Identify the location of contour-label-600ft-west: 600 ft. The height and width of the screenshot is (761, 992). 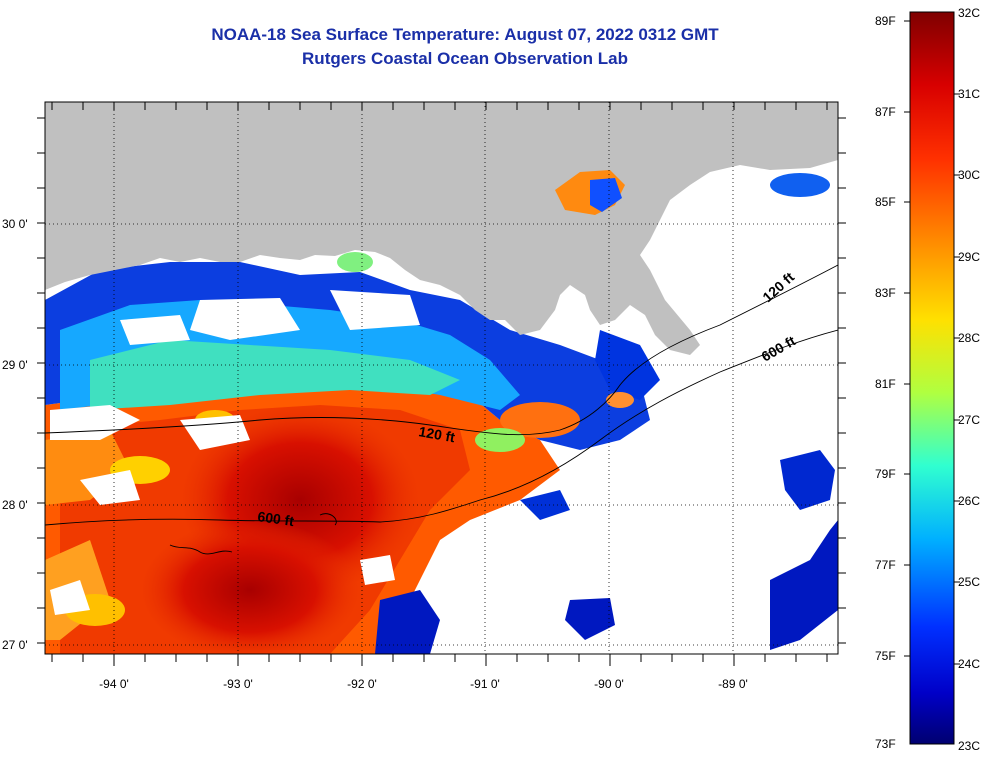
(276, 518).